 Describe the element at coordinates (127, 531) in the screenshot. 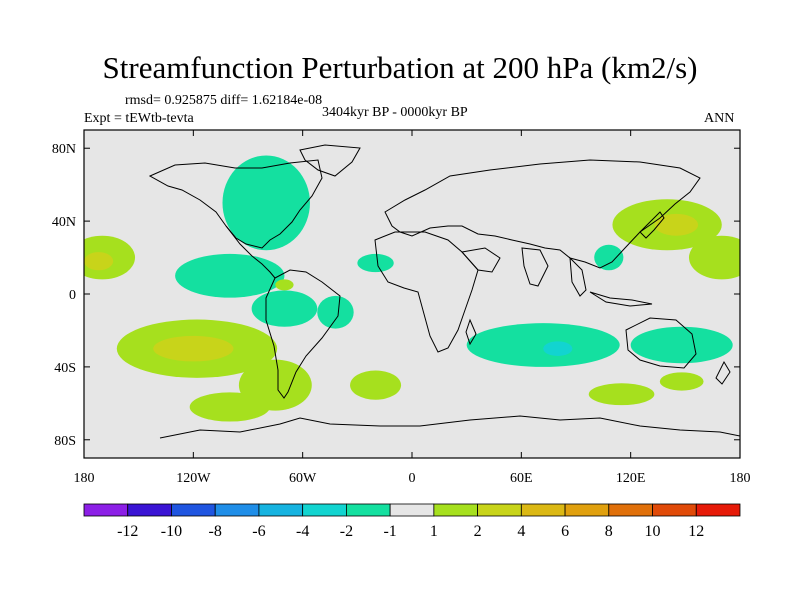

I see `colorbar-label-0: -12` at that location.